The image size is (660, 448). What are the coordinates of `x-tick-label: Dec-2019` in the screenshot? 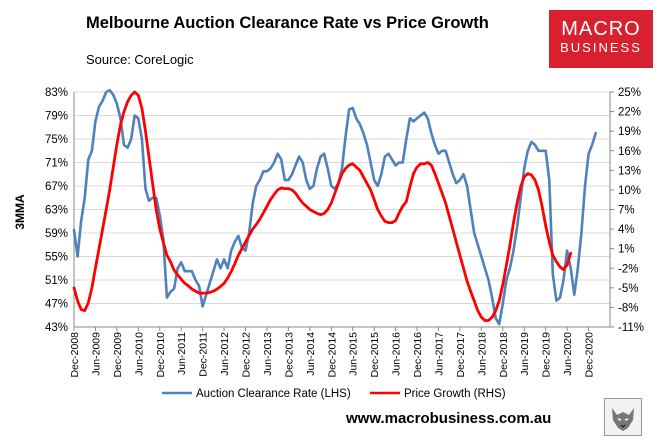 It's located at (547, 355).